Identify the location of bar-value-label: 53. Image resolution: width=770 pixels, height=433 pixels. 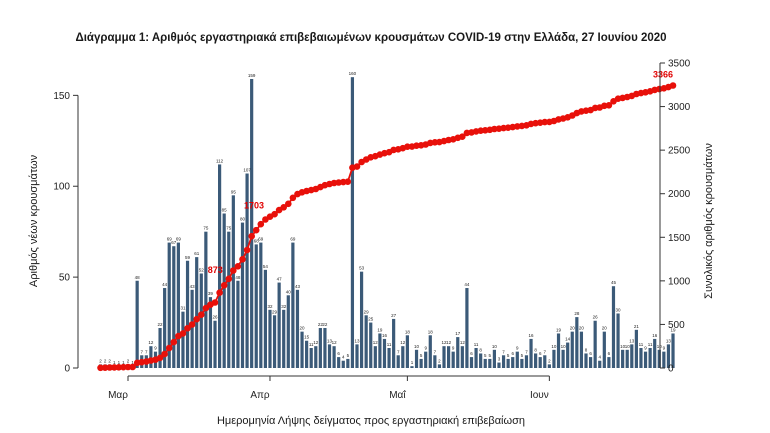
(362, 268).